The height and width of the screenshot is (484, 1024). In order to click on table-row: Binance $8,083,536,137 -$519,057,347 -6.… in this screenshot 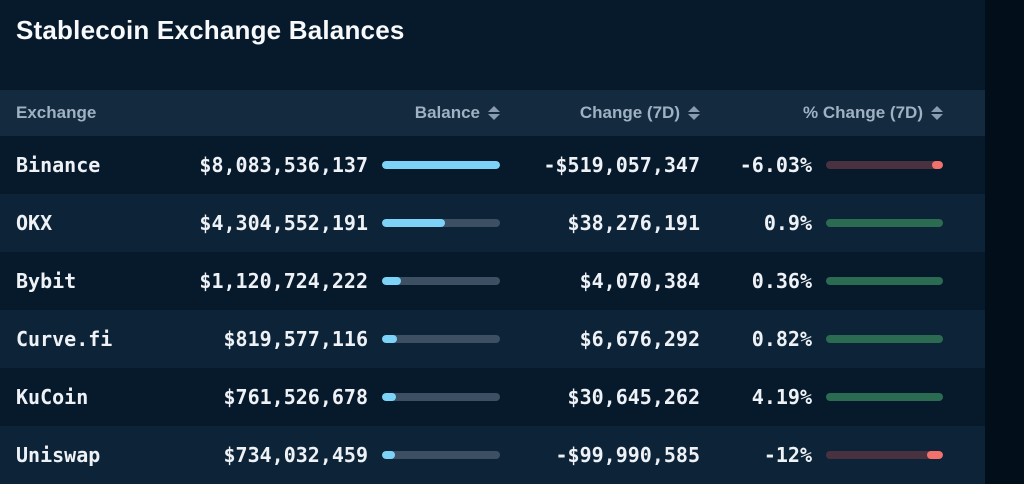, I will do `click(492, 165)`.